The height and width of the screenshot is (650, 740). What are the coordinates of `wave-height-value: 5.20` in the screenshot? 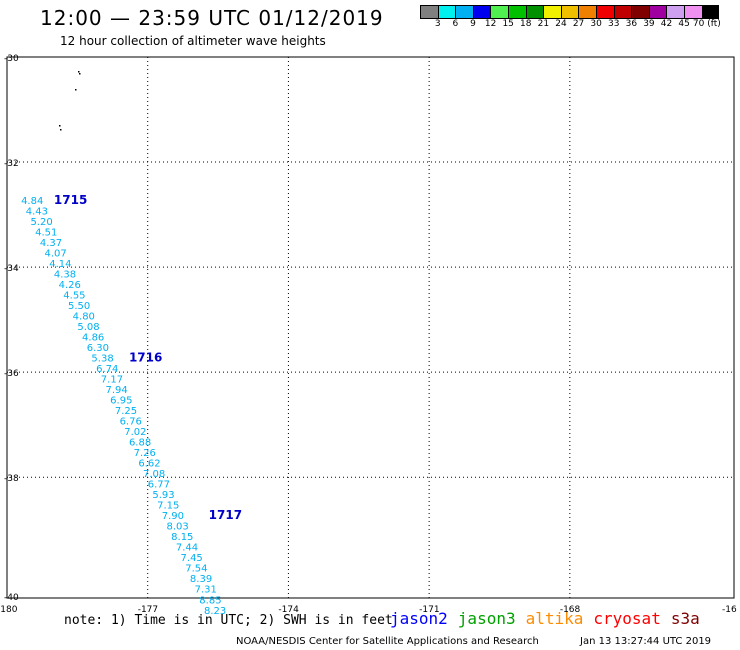 It's located at (41, 222).